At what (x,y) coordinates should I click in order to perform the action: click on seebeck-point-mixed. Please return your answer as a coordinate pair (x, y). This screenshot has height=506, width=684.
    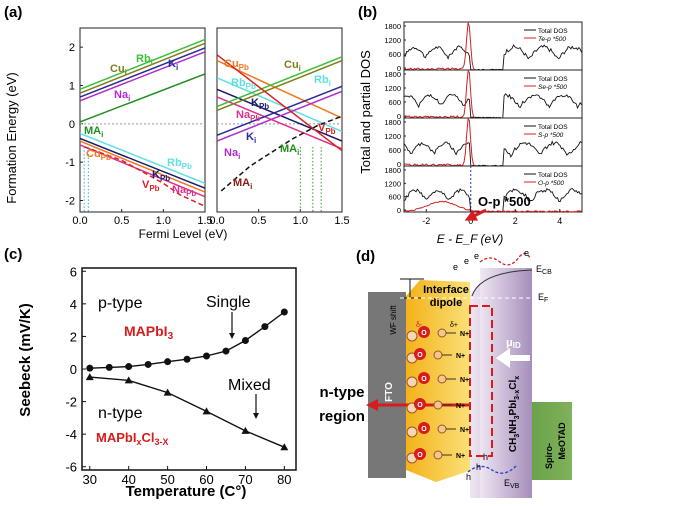
    Looking at the image, I should click on (128, 380).